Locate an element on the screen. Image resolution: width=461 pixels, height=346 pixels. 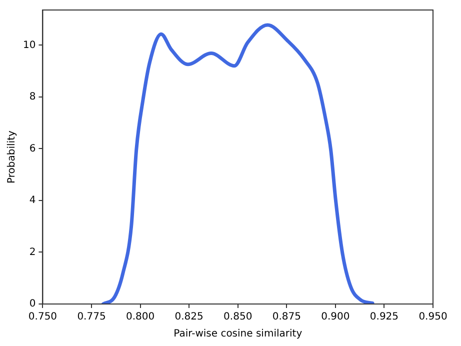
x-axis-title: Pair-wise cosine similarity is located at coordinates (238, 334).